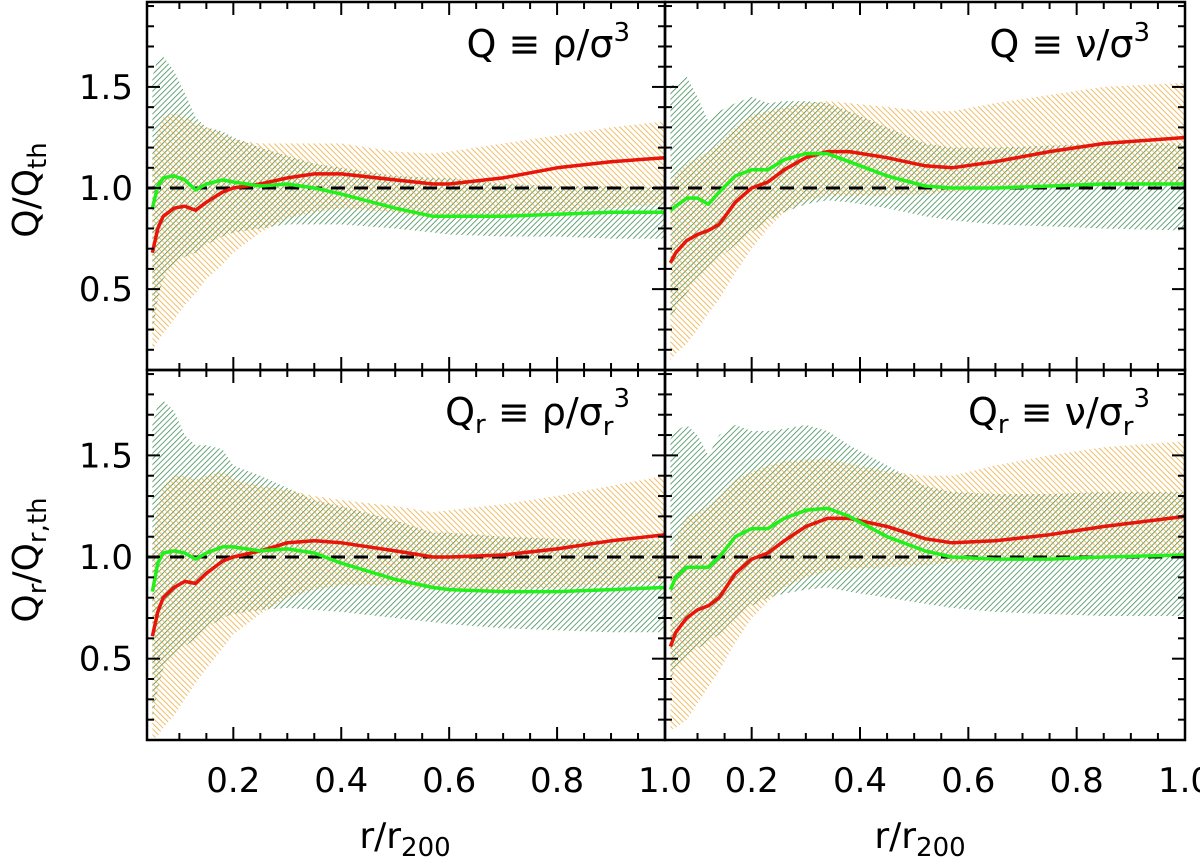 This screenshot has width=1200, height=865. I want to click on panel-title: Q ≡ ρ/σ3, so click(548, 42).